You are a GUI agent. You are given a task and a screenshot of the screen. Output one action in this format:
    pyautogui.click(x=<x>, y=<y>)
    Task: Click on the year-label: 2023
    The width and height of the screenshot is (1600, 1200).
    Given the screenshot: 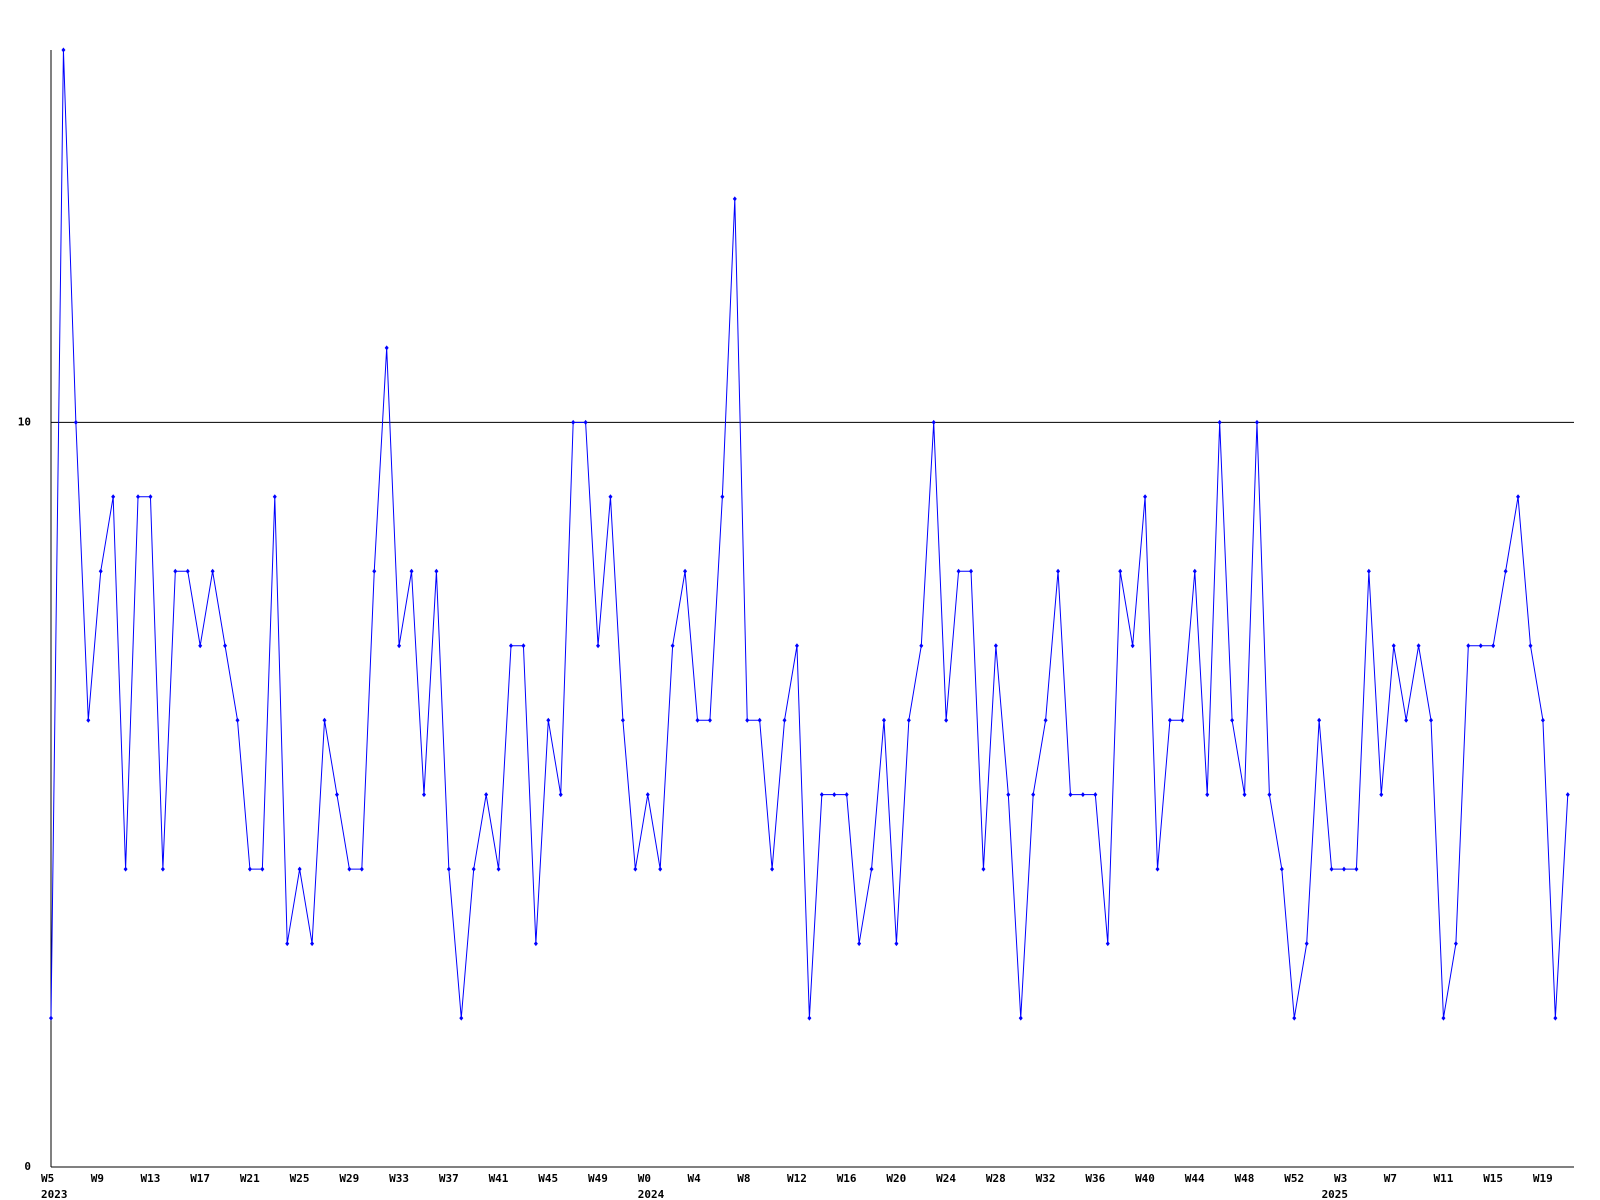 What is the action you would take?
    pyautogui.click(x=54, y=1194)
    